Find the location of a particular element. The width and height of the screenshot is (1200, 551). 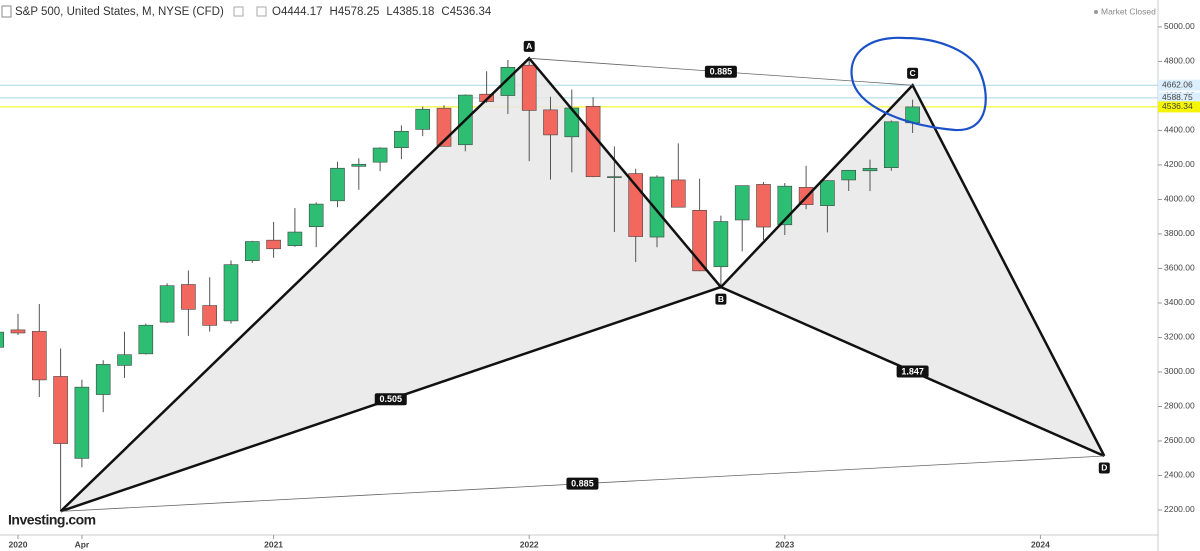

price-tag-label: 4588.75 is located at coordinates (1177, 97).